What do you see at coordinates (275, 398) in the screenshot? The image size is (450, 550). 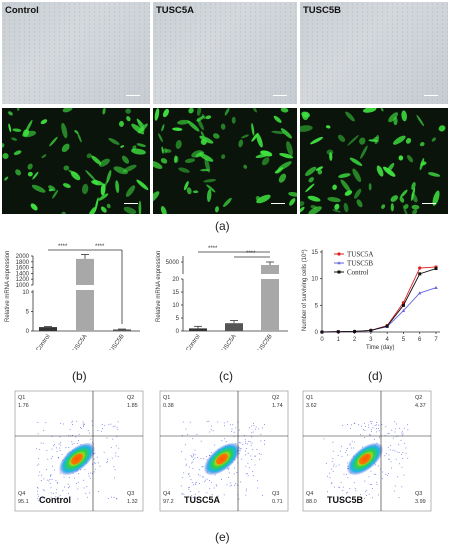 I see `quadrant-label: Q2` at bounding box center [275, 398].